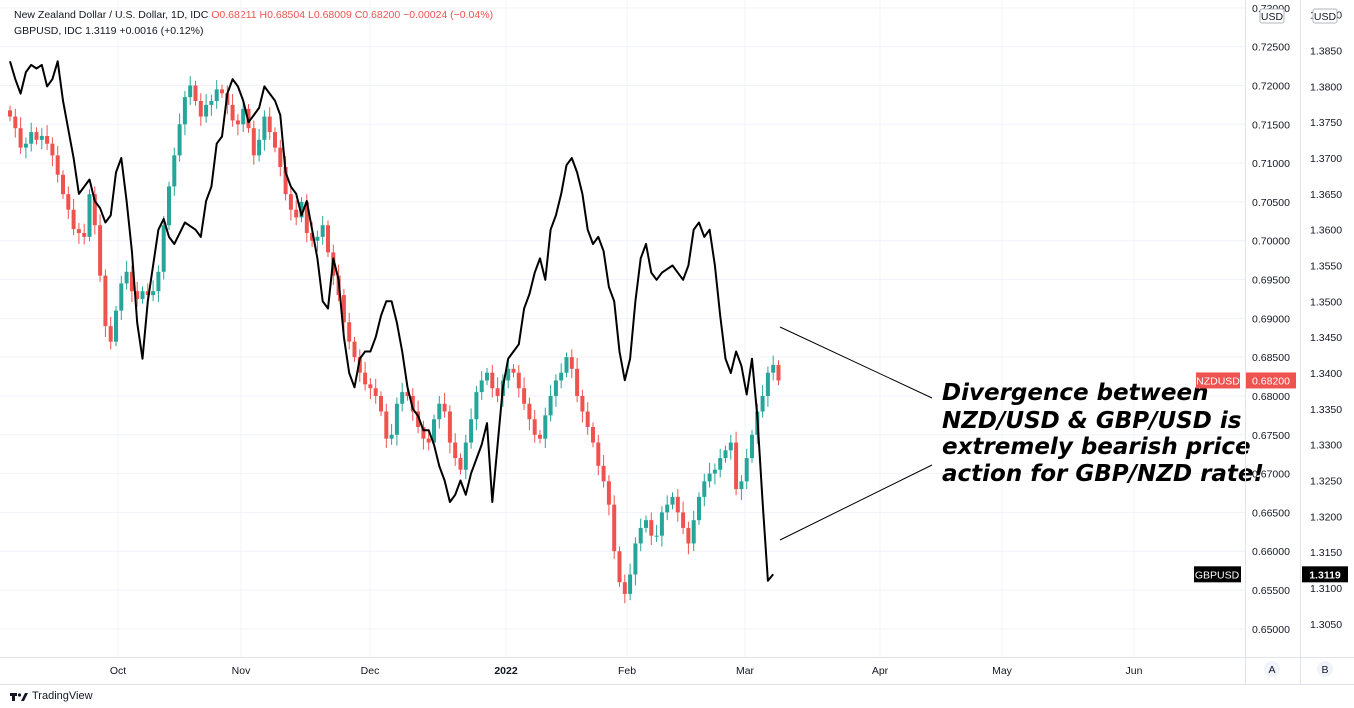  What do you see at coordinates (1326, 302) in the screenshot?
I see `gbpusd-tick-label: 1.3500` at bounding box center [1326, 302].